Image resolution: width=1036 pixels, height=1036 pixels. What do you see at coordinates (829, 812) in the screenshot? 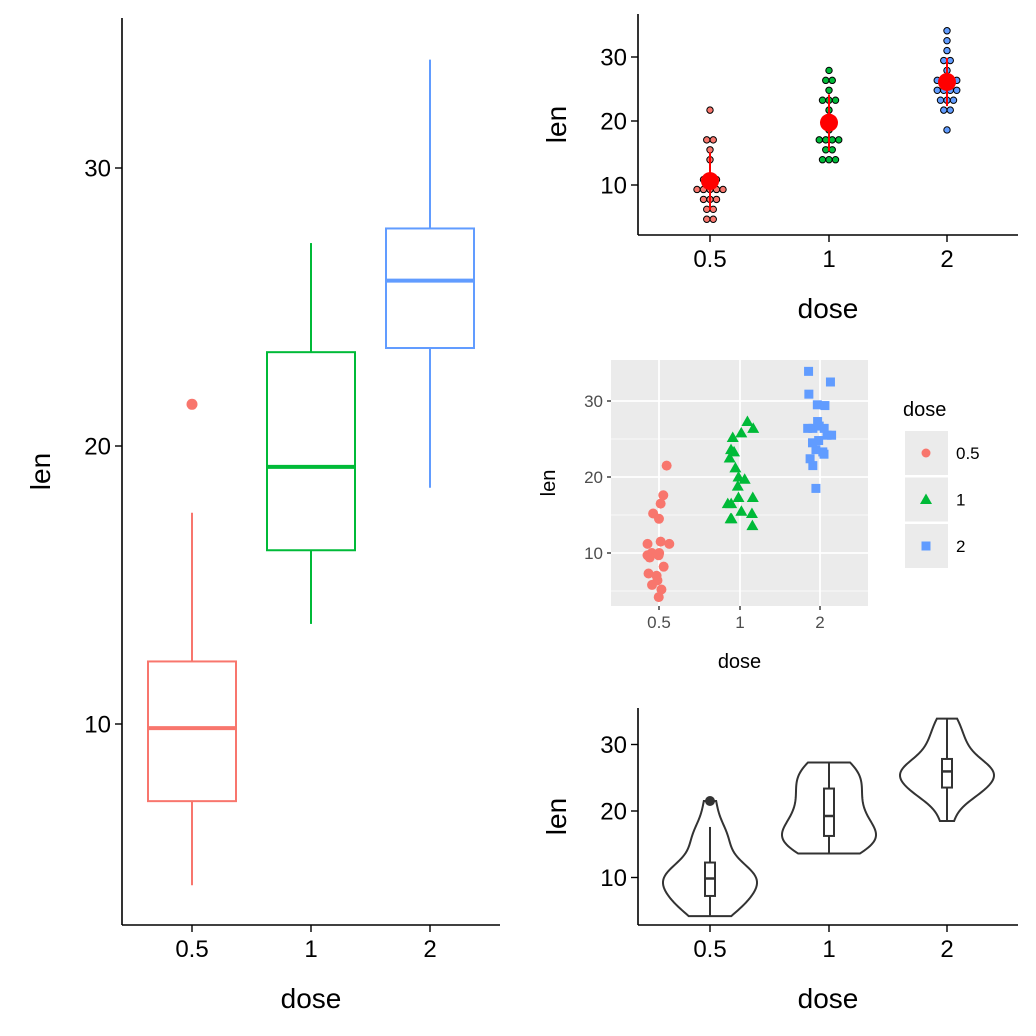
I see `violin-box` at bounding box center [829, 812].